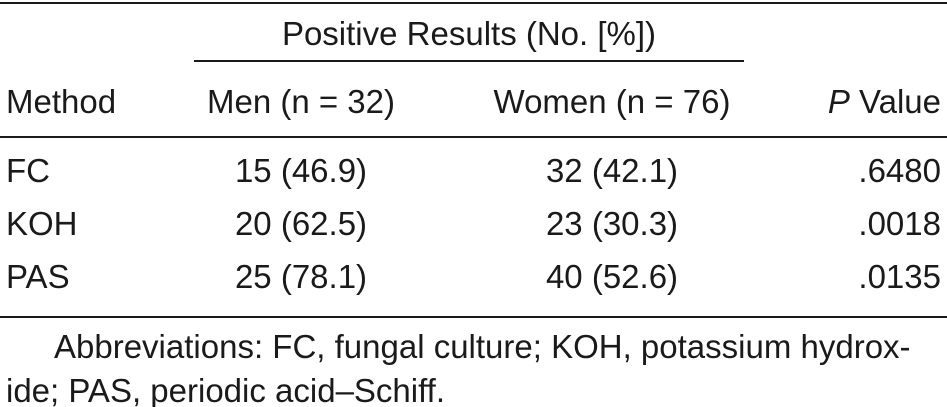 The width and height of the screenshot is (947, 407). Describe the element at coordinates (42, 223) in the screenshot. I see `cell-method: KOH` at that location.